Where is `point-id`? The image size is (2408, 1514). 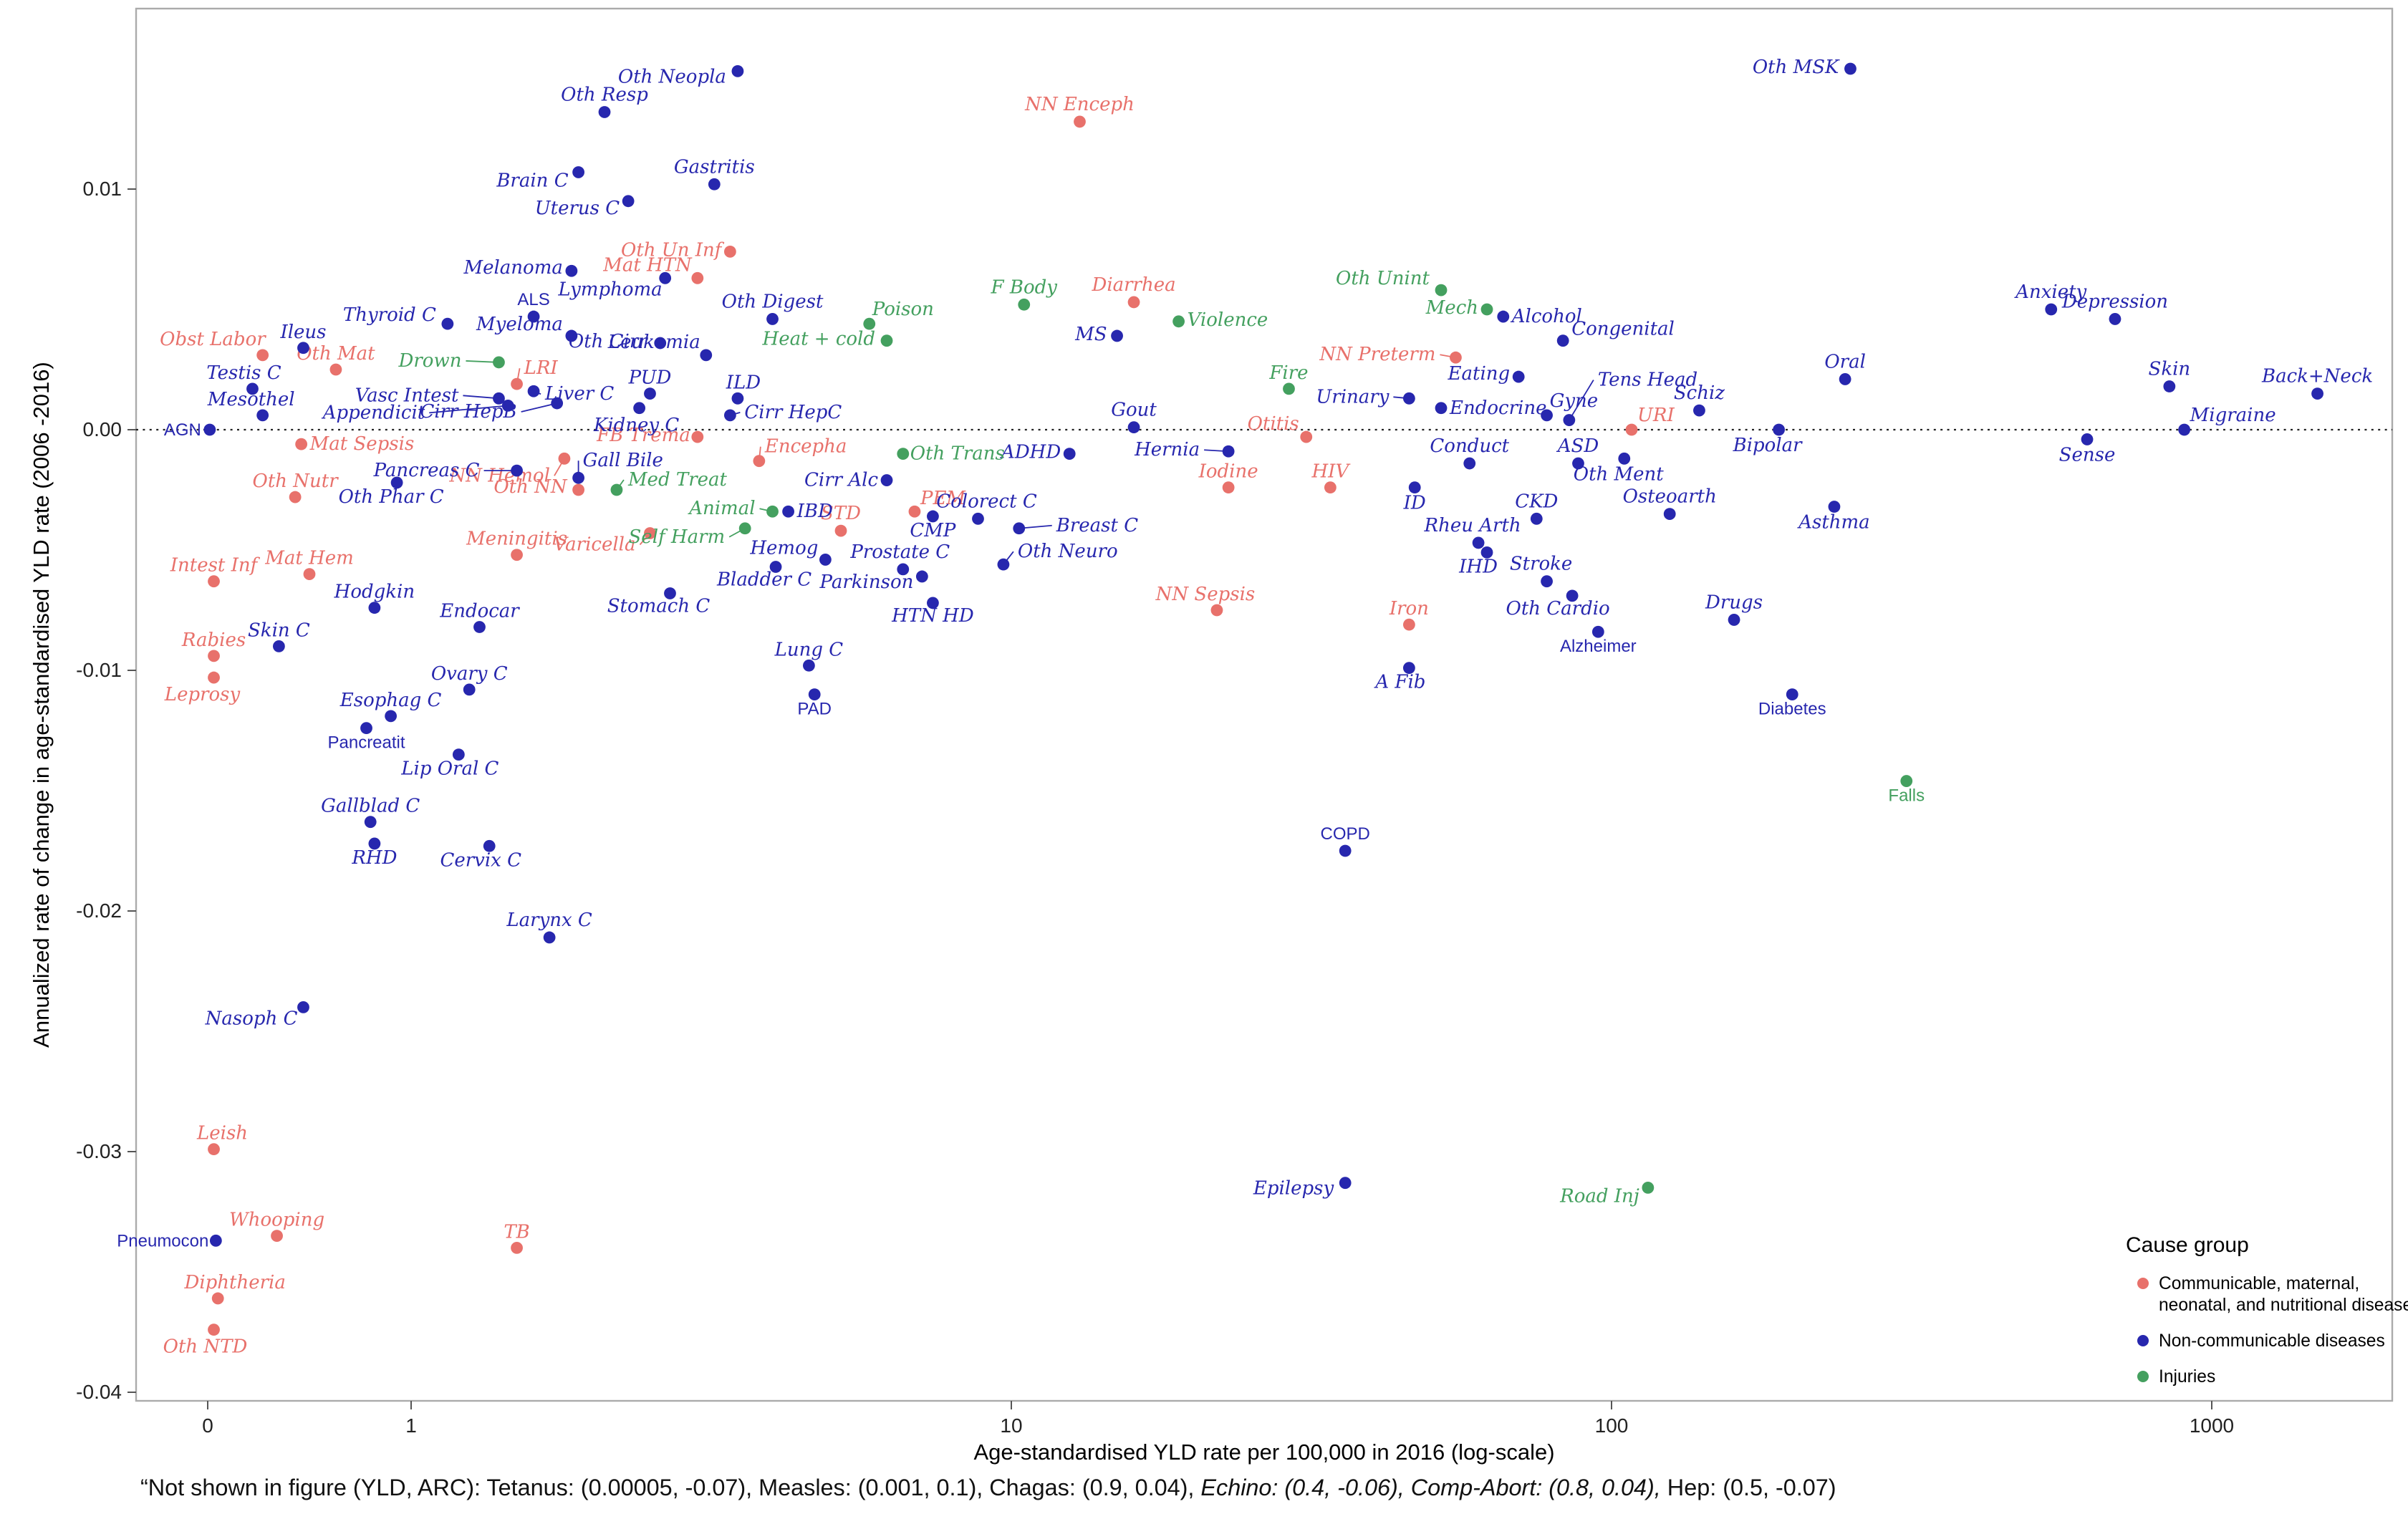
point-id is located at coordinates (1414, 487).